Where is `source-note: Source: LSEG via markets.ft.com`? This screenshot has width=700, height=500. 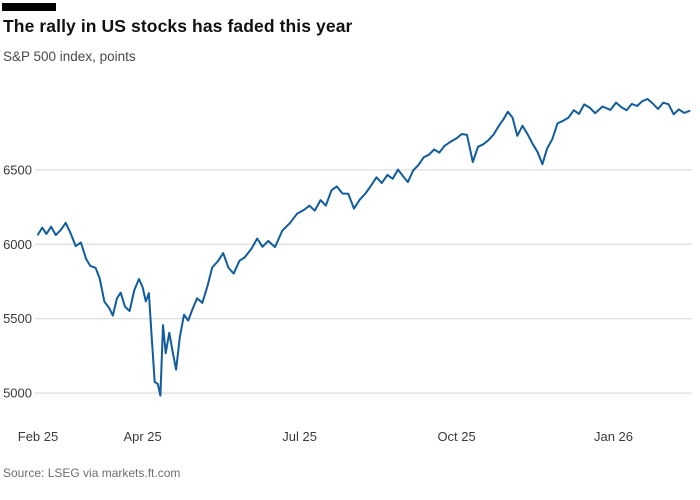
source-note: Source: LSEG via markets.ft.com is located at coordinates (92, 473).